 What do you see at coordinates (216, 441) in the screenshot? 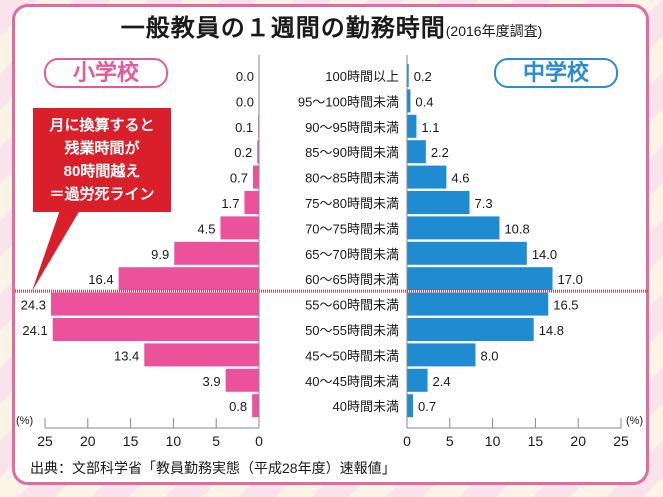
I see `x-tick-label-elementary: 5` at bounding box center [216, 441].